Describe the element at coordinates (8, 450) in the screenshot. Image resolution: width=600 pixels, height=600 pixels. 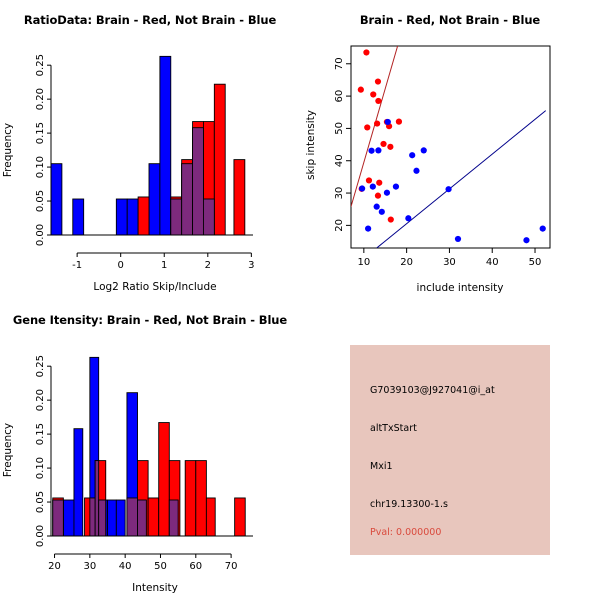
I see `gene-histogram-ylabel: Frequency` at that location.